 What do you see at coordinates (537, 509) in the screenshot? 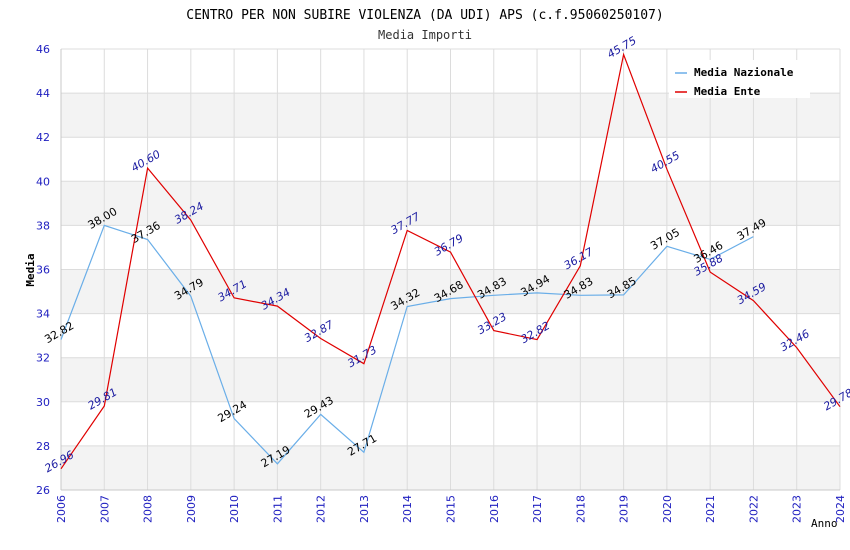
I see `x-tick-label: 2017` at bounding box center [537, 509].